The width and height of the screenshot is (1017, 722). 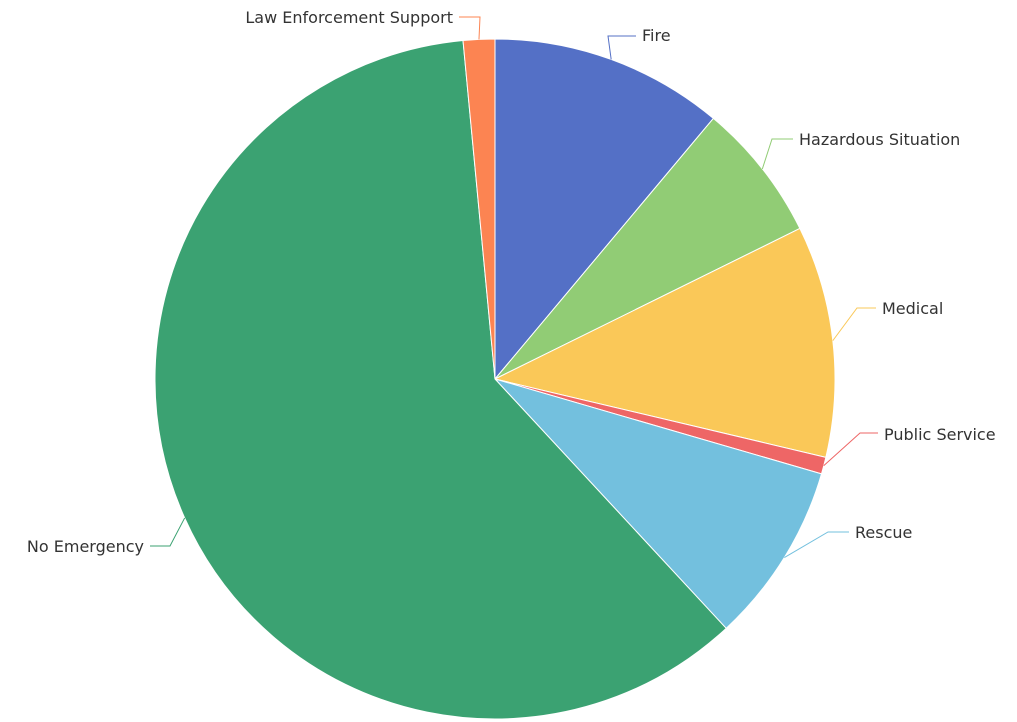 What do you see at coordinates (168, 532) in the screenshot?
I see `leader-line-no-emergency` at bounding box center [168, 532].